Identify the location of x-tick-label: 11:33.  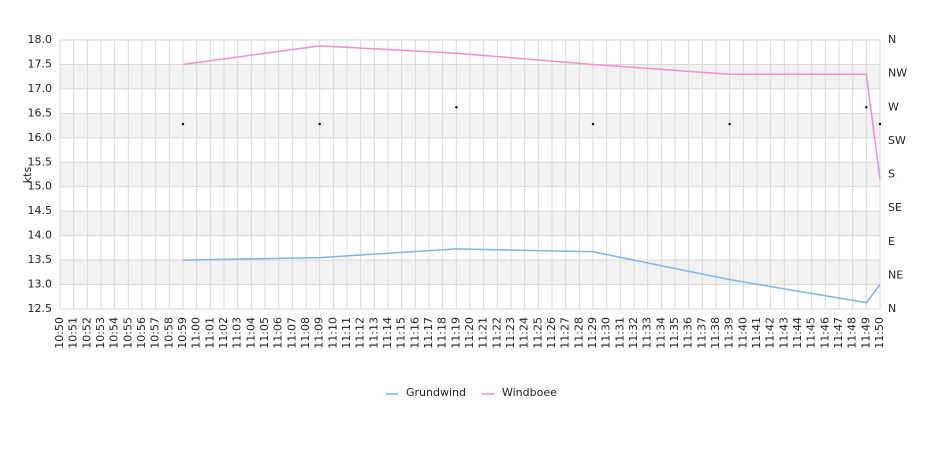
(647, 333).